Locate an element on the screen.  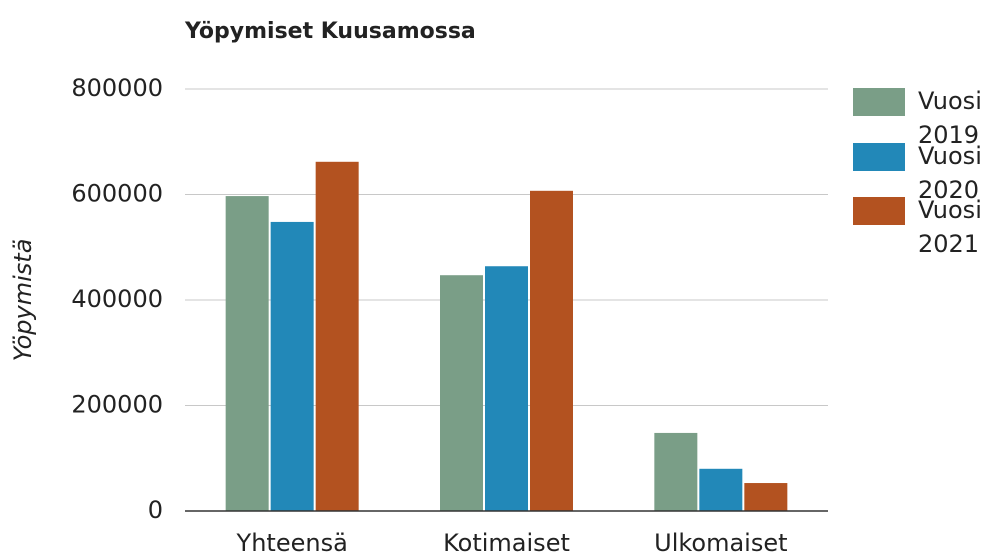
legend-item: Vuosi 2020 is located at coordinates (923, 174).